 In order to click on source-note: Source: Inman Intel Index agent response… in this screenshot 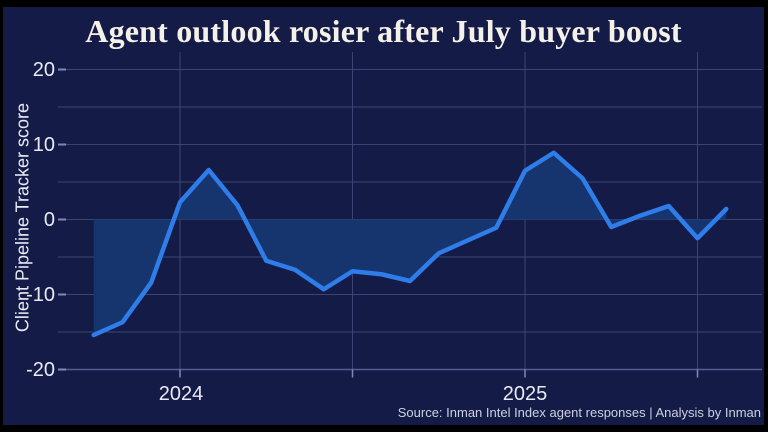, I will do `click(579, 412)`.